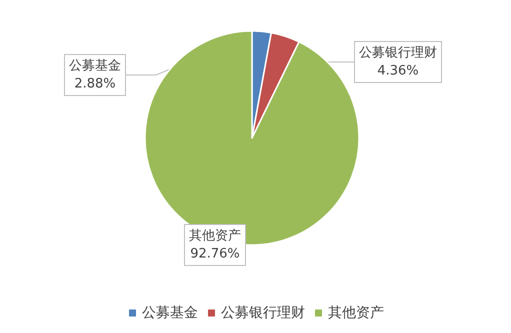 This screenshot has height=333, width=511. What do you see at coordinates (95, 66) in the screenshot?
I see `slice-label: 公募基金` at bounding box center [95, 66].